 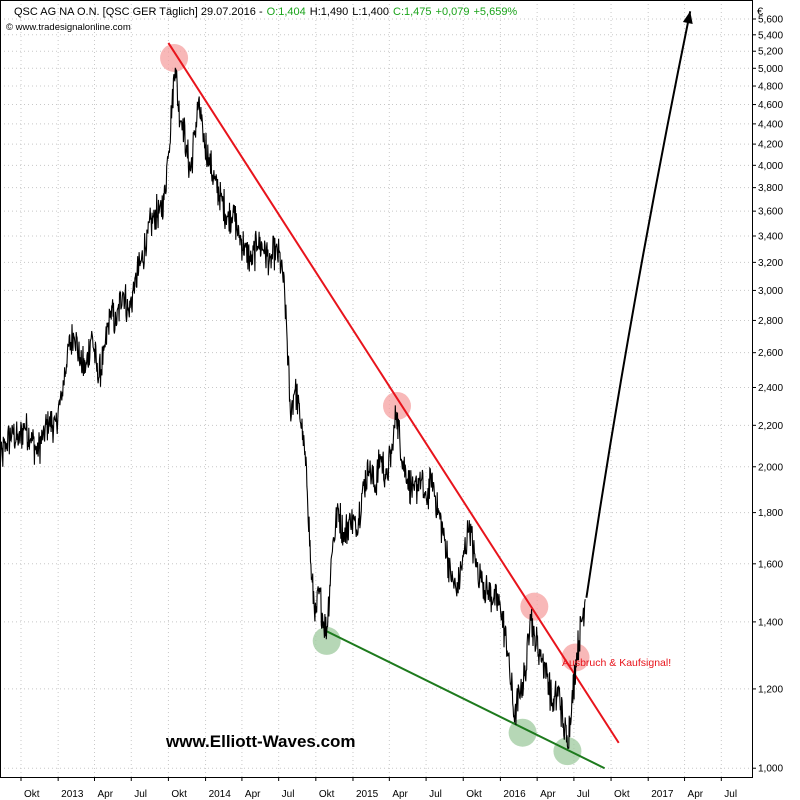 What do you see at coordinates (770, 689) in the screenshot?
I see `tick-label-y: 1,200` at bounding box center [770, 689].